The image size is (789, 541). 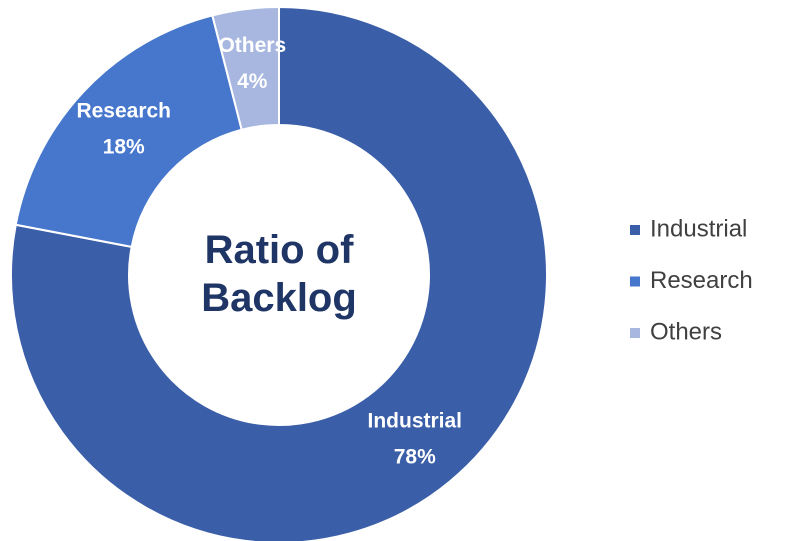 I want to click on legend-label: Others, so click(x=686, y=331).